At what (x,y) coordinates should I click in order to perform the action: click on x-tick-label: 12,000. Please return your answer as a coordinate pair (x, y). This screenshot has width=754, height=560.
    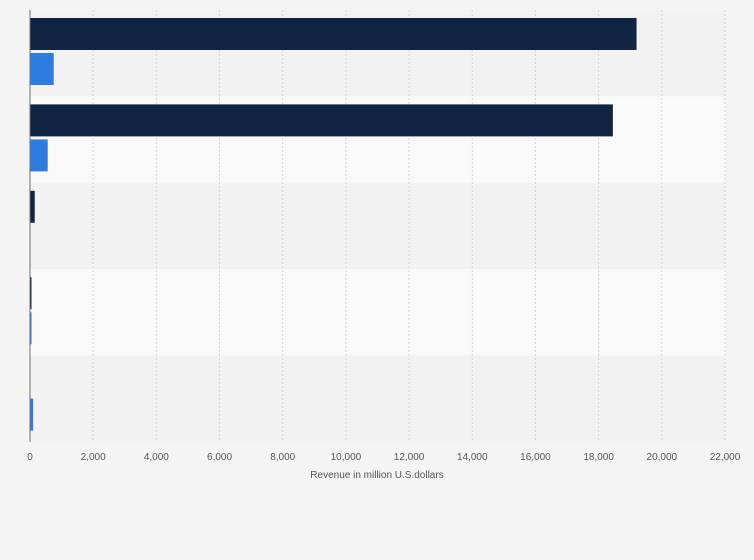
    Looking at the image, I should click on (409, 457).